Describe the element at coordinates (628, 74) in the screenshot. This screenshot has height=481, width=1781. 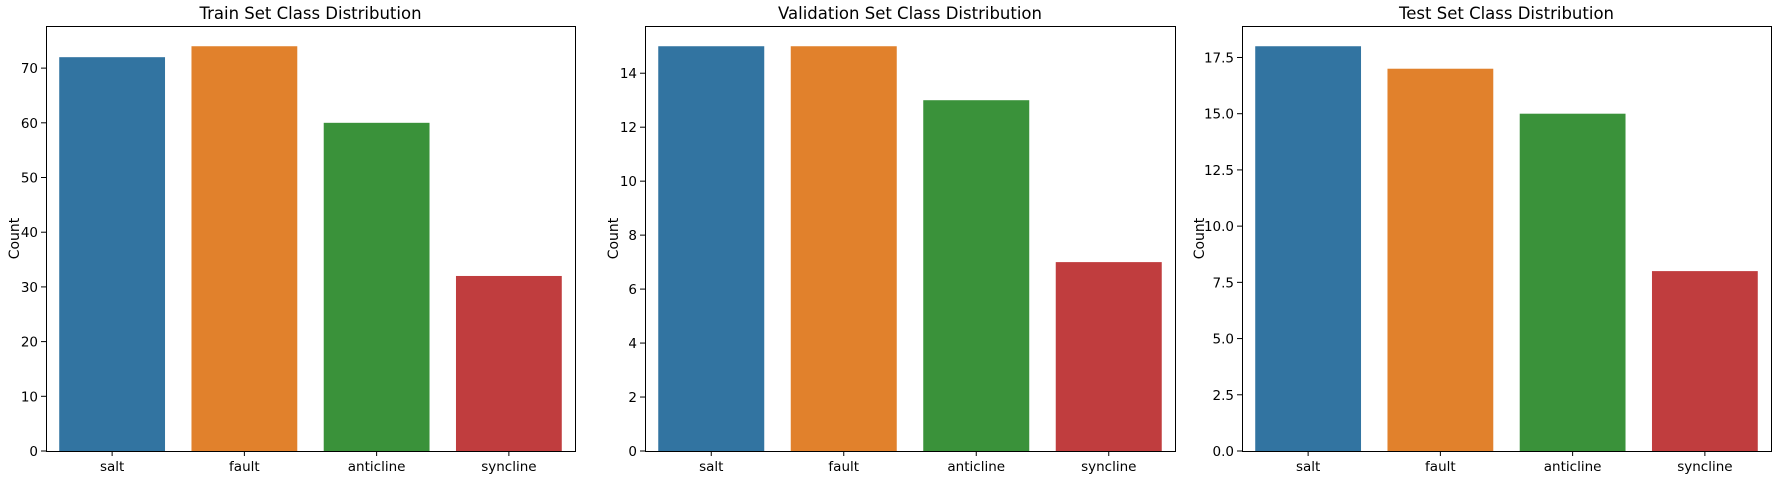
I see `y-tick-label: 14` at that location.